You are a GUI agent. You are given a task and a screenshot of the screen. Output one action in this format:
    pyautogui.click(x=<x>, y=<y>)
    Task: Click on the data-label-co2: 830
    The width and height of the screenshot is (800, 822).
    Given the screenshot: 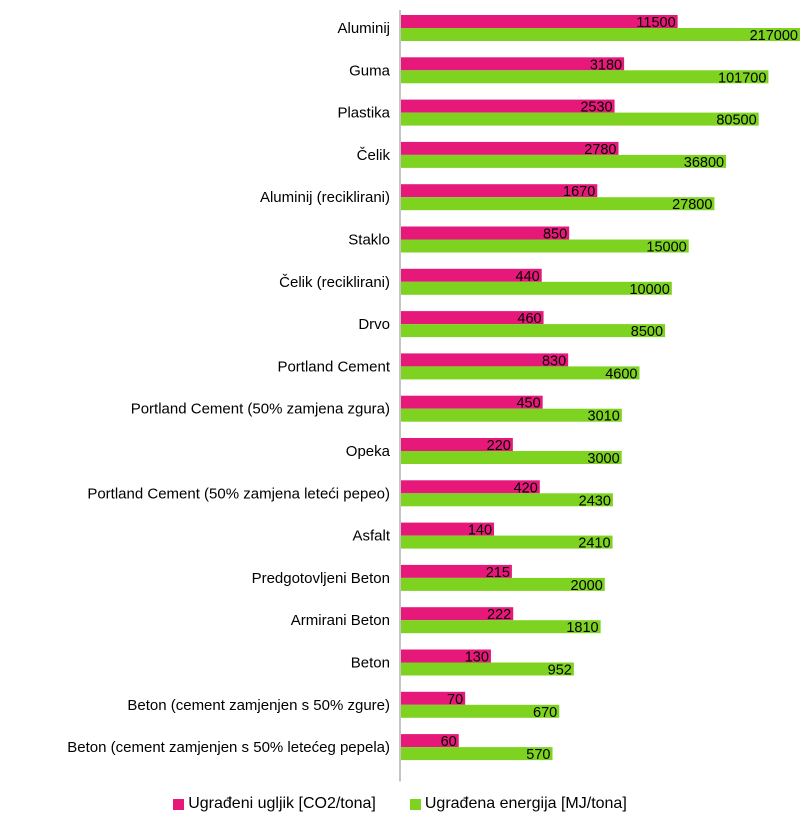 What is the action you would take?
    pyautogui.click(x=554, y=361)
    